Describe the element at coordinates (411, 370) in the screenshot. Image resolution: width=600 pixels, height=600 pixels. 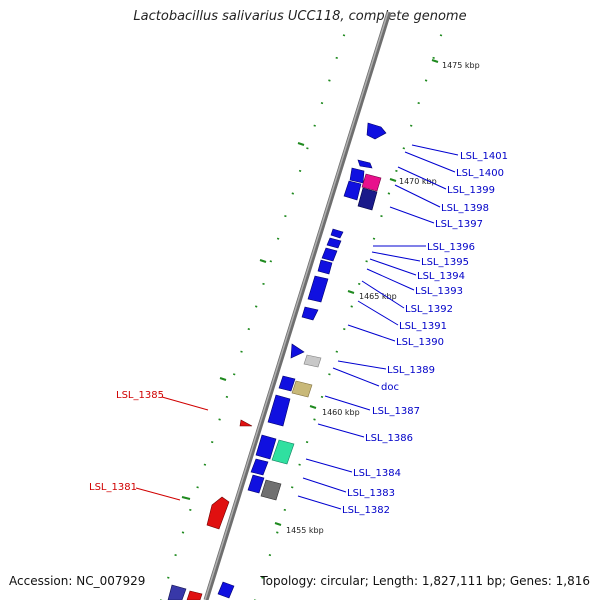
I see `gene-label-lsl-1389: LSL_1389` at that location.